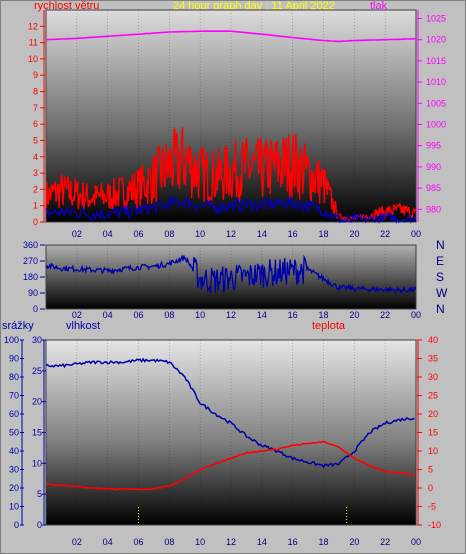  Describe the element at coordinates (35, 124) in the screenshot. I see `wind-speed-tick-label: 6` at that location.